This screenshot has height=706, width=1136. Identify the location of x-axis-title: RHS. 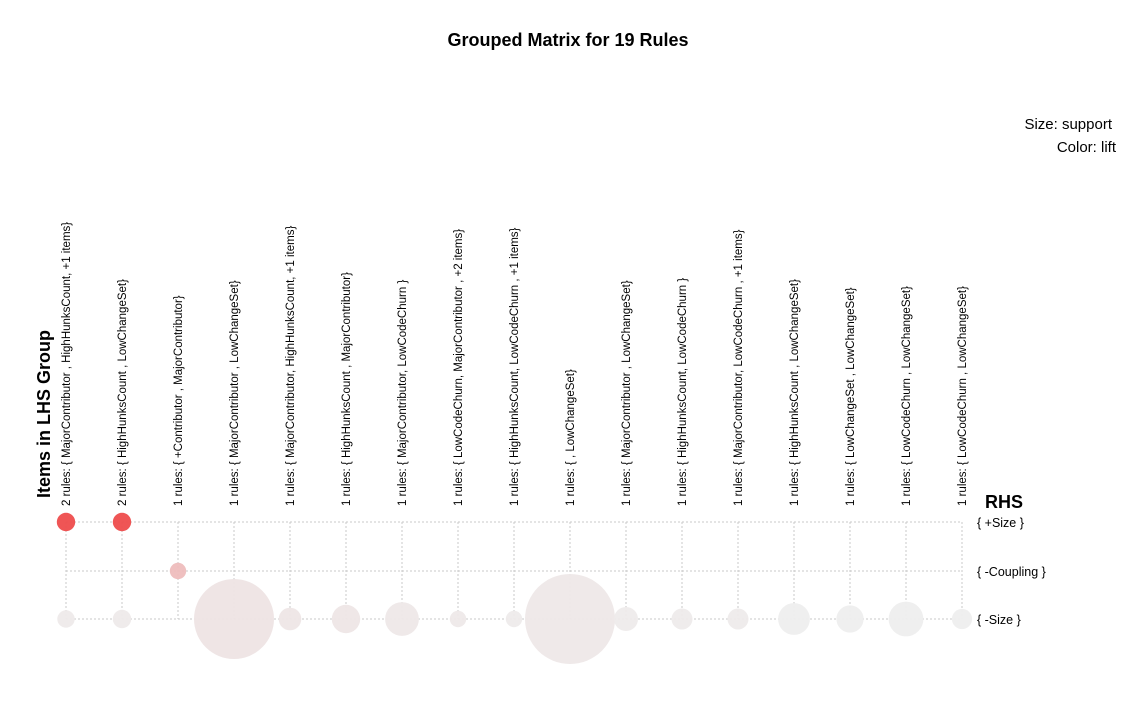
(1004, 502).